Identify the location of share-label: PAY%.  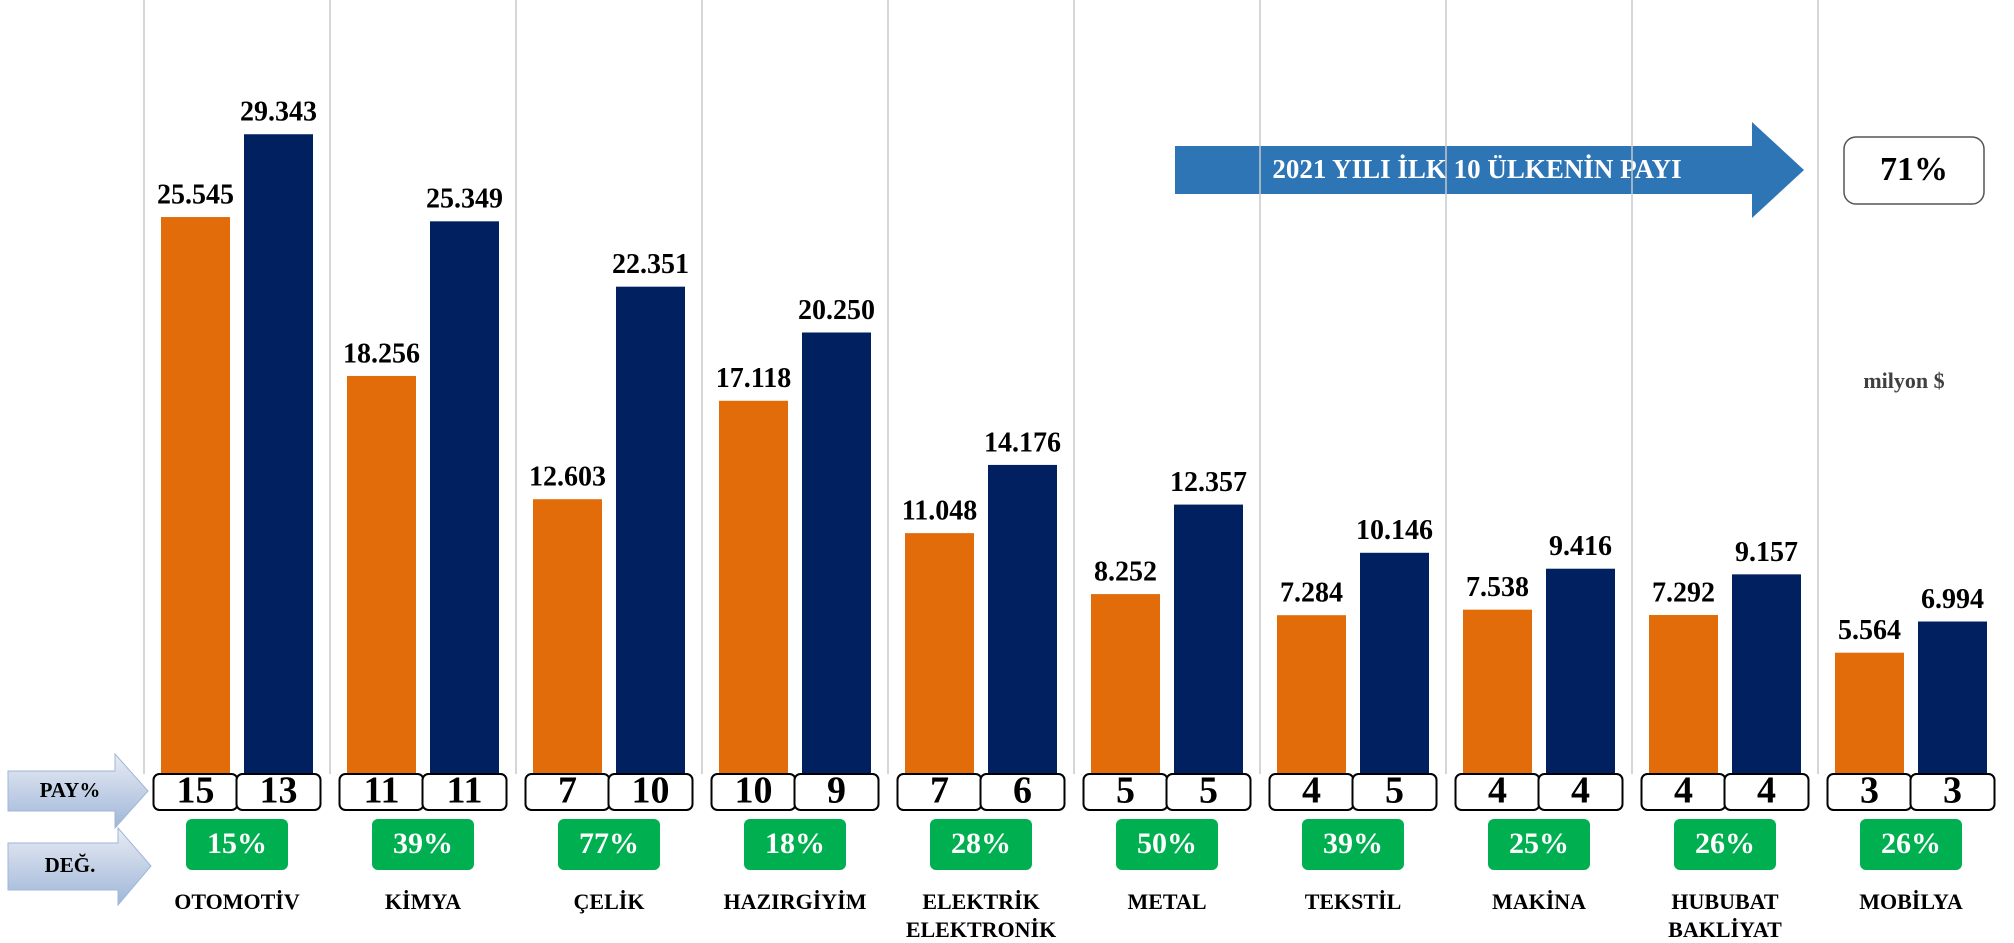
(70, 790).